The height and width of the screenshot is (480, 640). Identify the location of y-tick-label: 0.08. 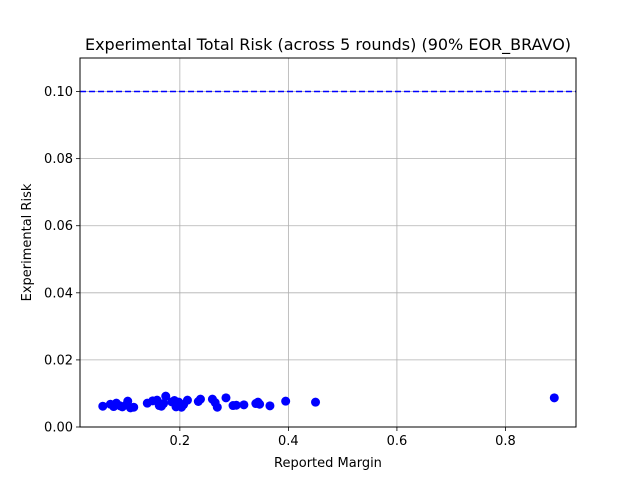
(58, 159).